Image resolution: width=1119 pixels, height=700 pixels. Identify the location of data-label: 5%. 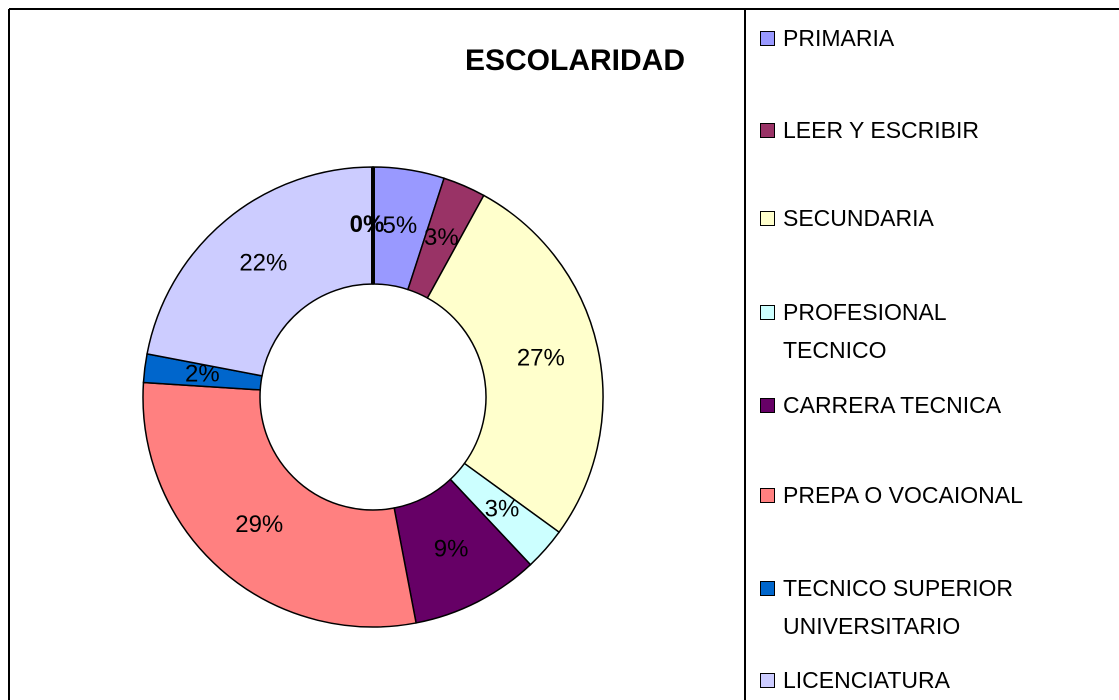
(400, 225).